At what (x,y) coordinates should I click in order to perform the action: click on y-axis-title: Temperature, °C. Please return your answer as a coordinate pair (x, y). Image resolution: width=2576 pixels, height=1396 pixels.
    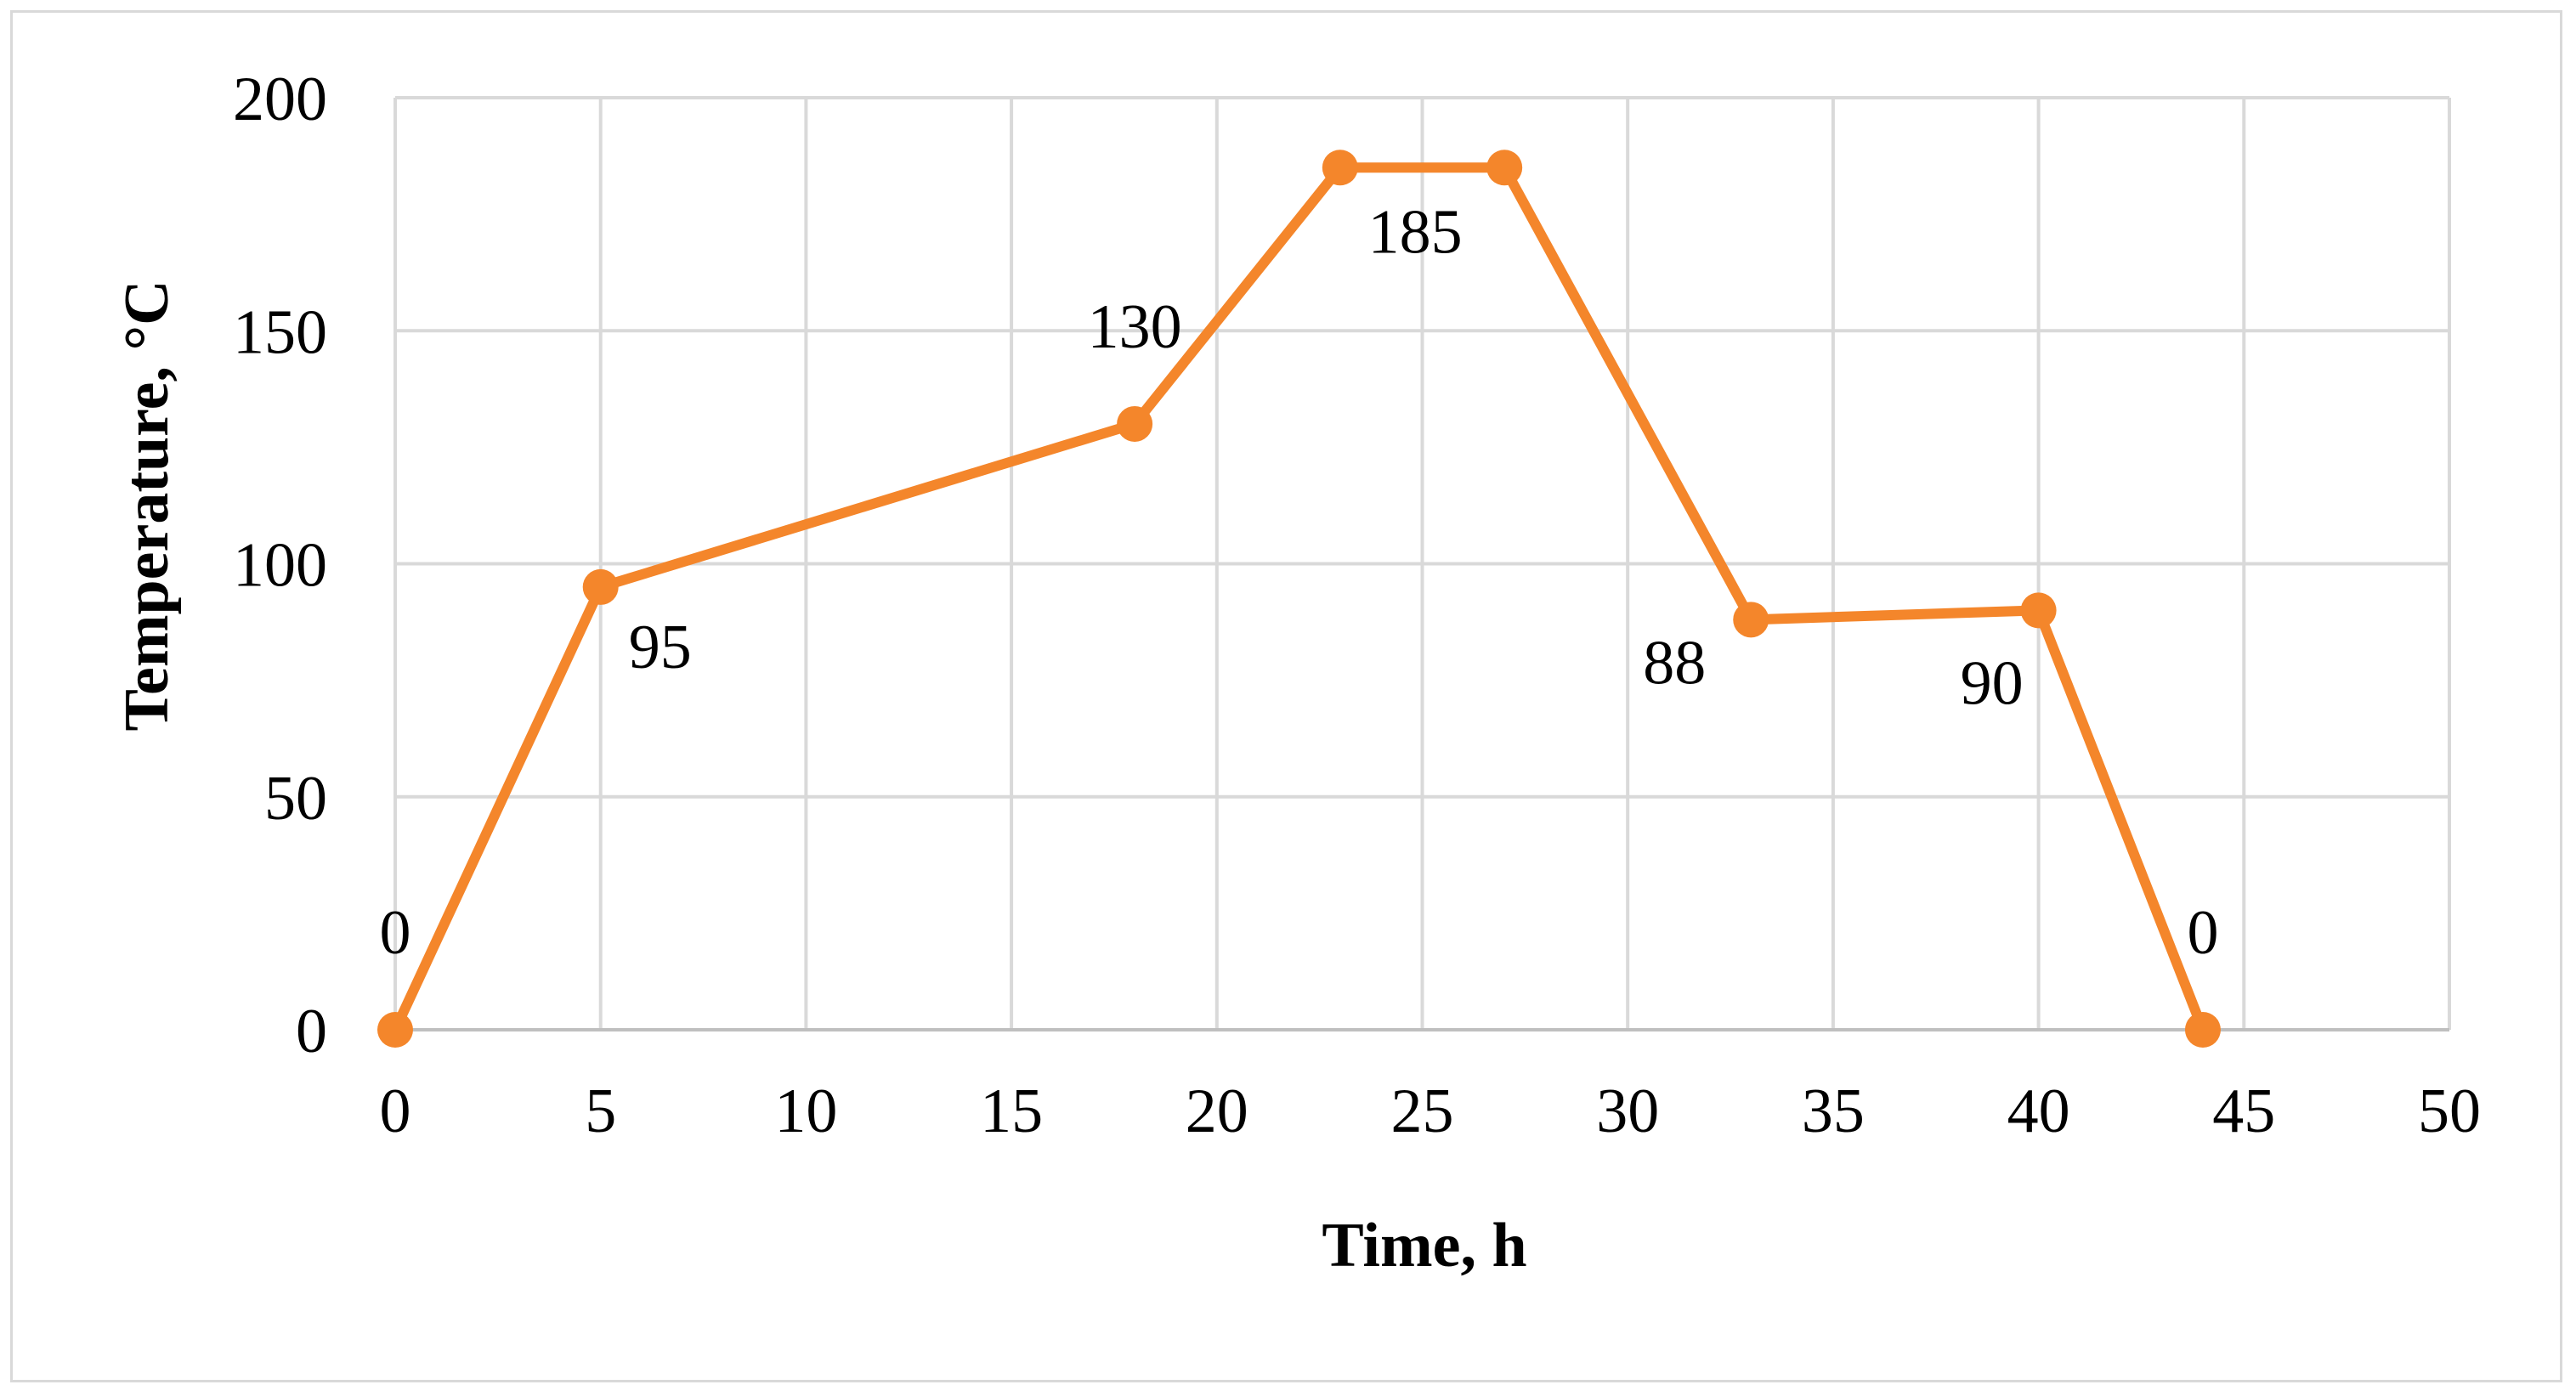
    Looking at the image, I should click on (147, 505).